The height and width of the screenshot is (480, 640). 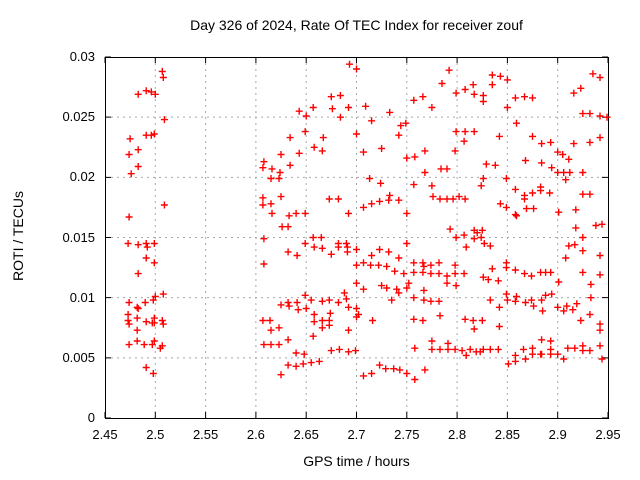 I want to click on x-tick-label: 2.9, so click(x=557, y=434).